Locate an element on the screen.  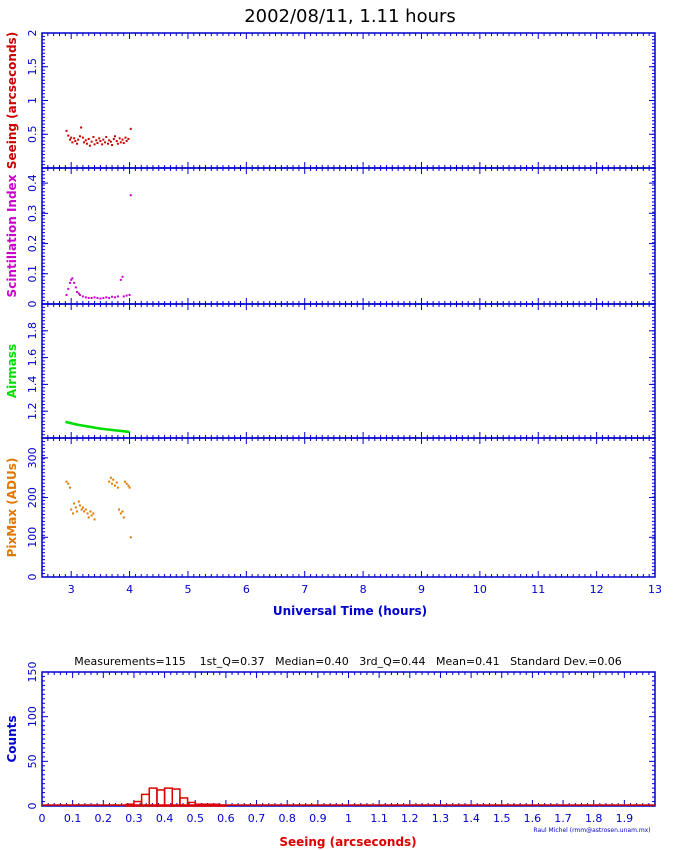
y-tick-label: 0.4 is located at coordinates (32, 183).